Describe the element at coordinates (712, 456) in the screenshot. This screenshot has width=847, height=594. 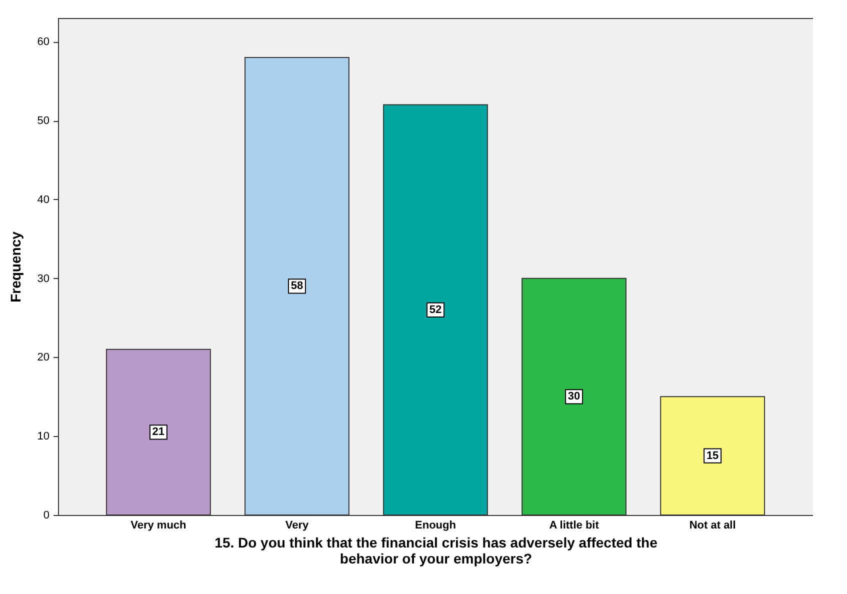
I see `data-label: 15` at that location.